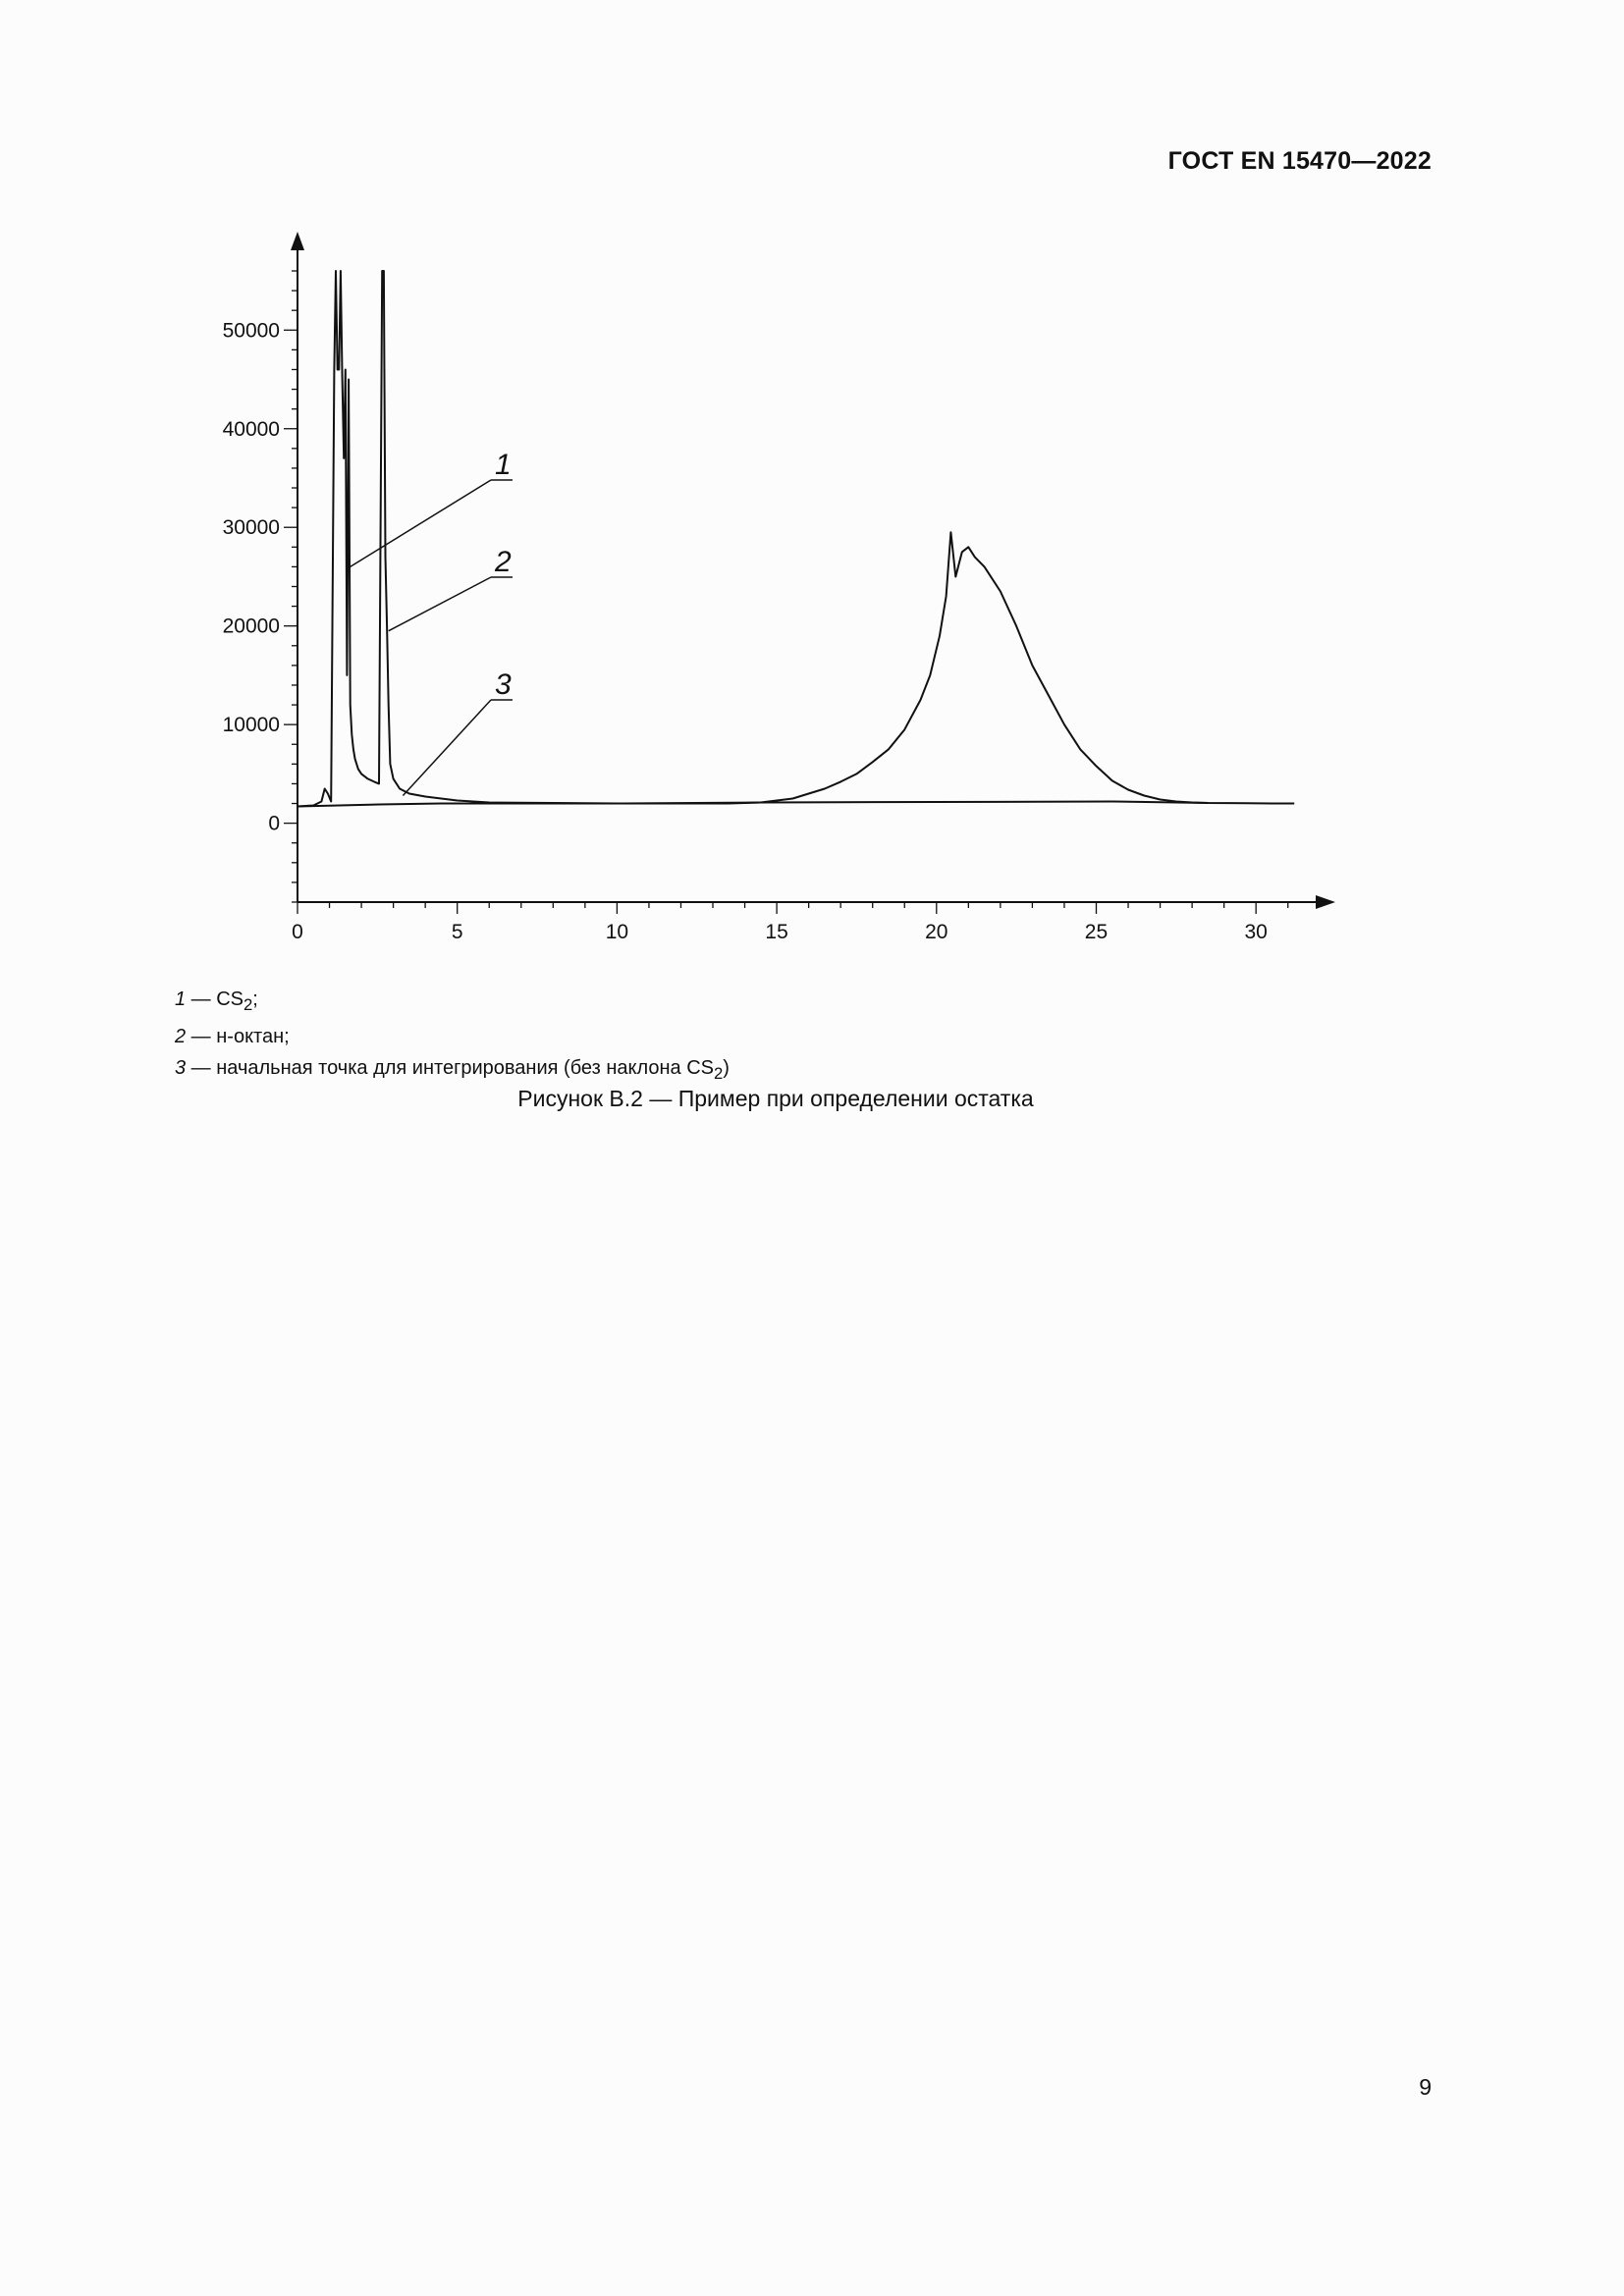 This screenshot has width=1624, height=2296. What do you see at coordinates (238, 1037) in the screenshot?
I see `legend-text: — н-октан;` at bounding box center [238, 1037].